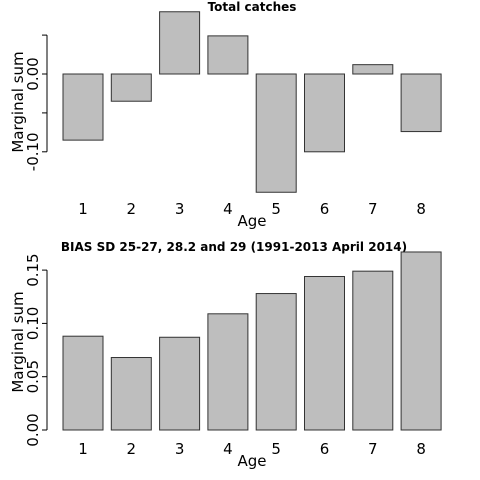 This screenshot has width=480, height=480. Describe the element at coordinates (252, 7) in the screenshot. I see `chart-title: Total catches` at that location.